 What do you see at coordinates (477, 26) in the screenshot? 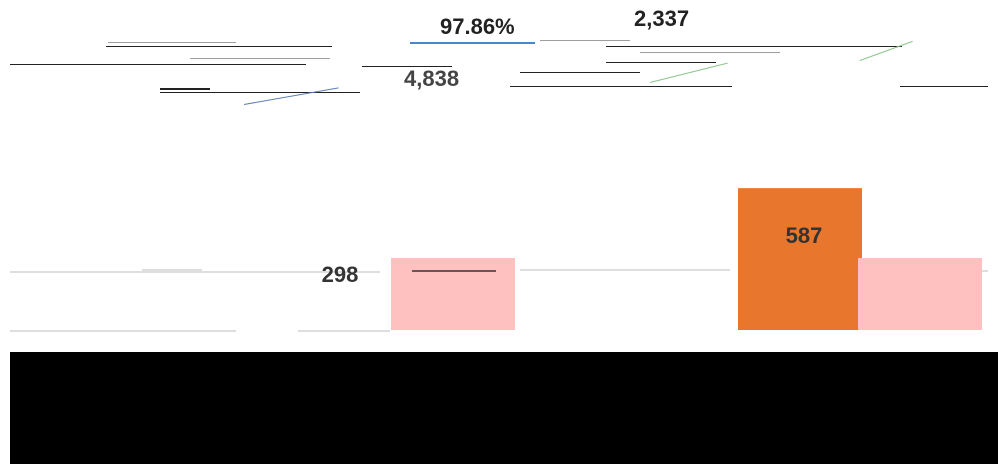
I see `percent-label: 97.86%` at bounding box center [477, 26].